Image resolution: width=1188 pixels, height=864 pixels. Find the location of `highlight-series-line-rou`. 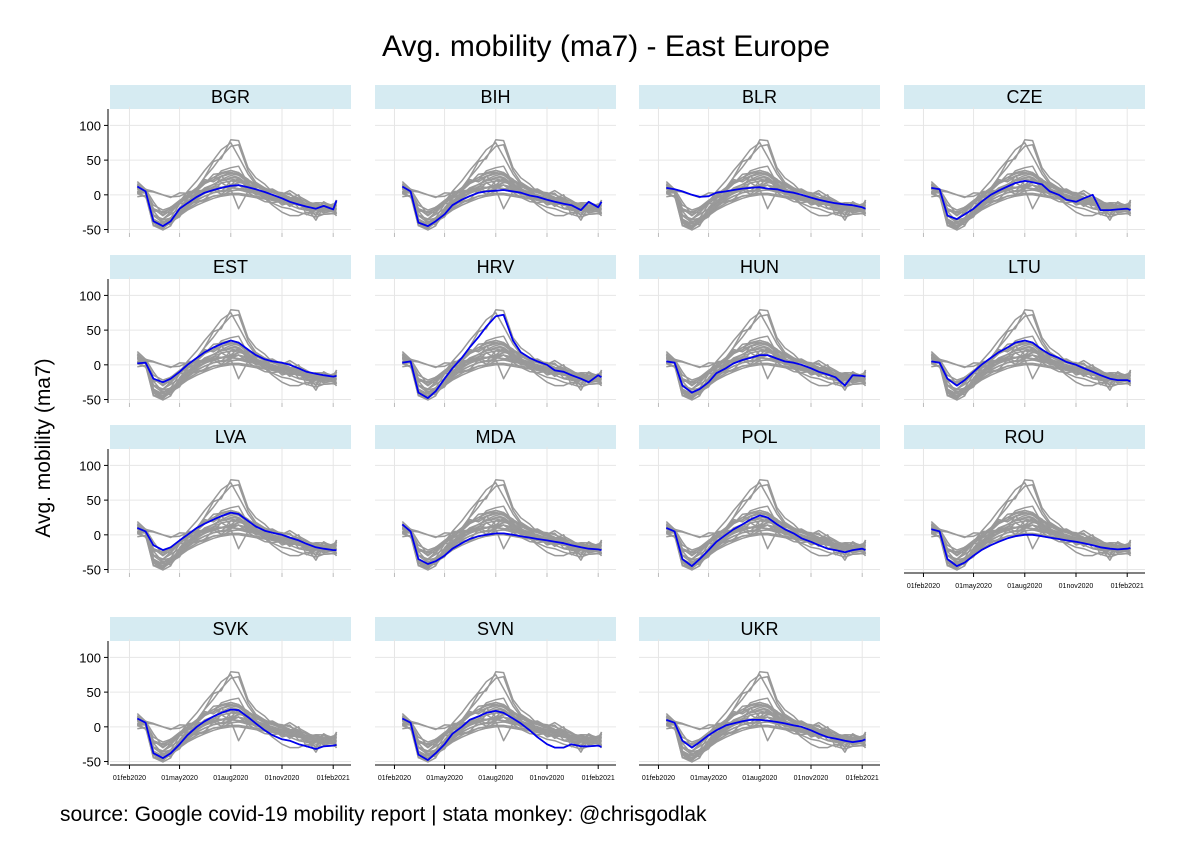

highlight-series-line-rou is located at coordinates (1031, 547).